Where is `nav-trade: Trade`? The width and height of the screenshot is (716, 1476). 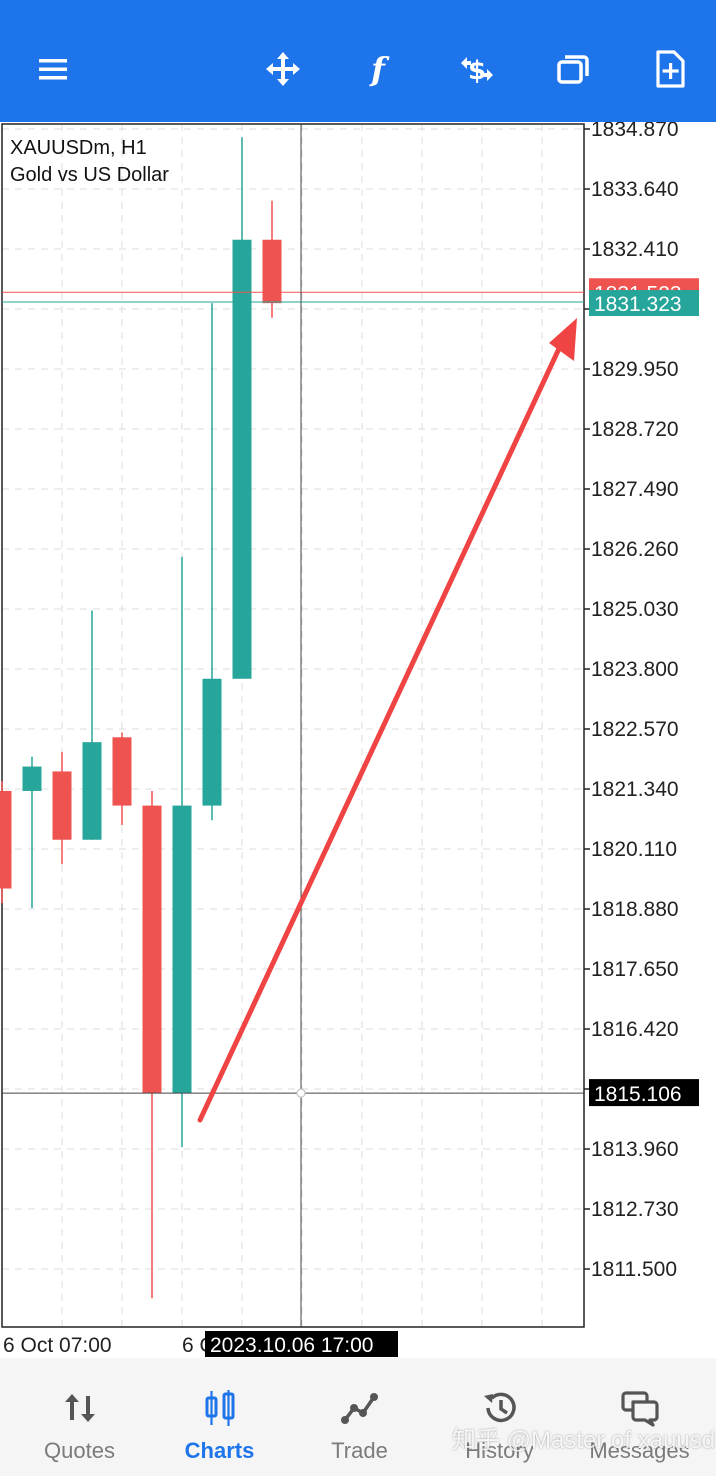
nav-trade: Trade is located at coordinates (359, 1417).